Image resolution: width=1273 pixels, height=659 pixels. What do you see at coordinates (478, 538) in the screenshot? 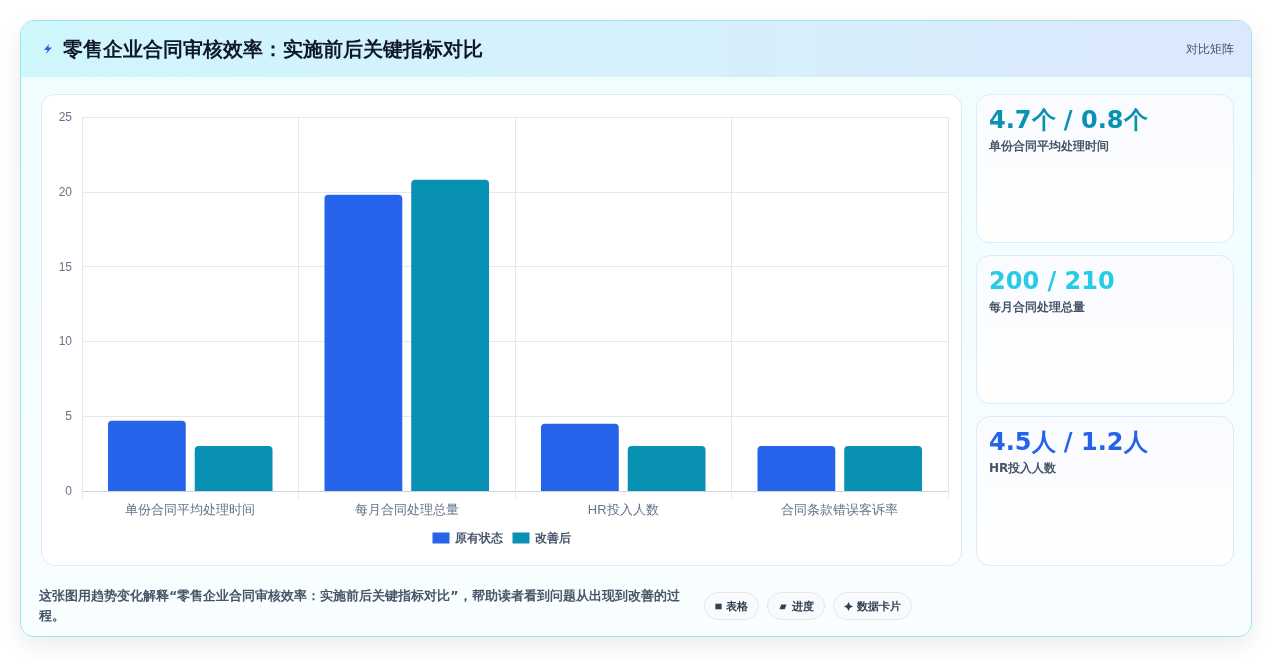
I see `legend-label: 原有状态` at bounding box center [478, 538].